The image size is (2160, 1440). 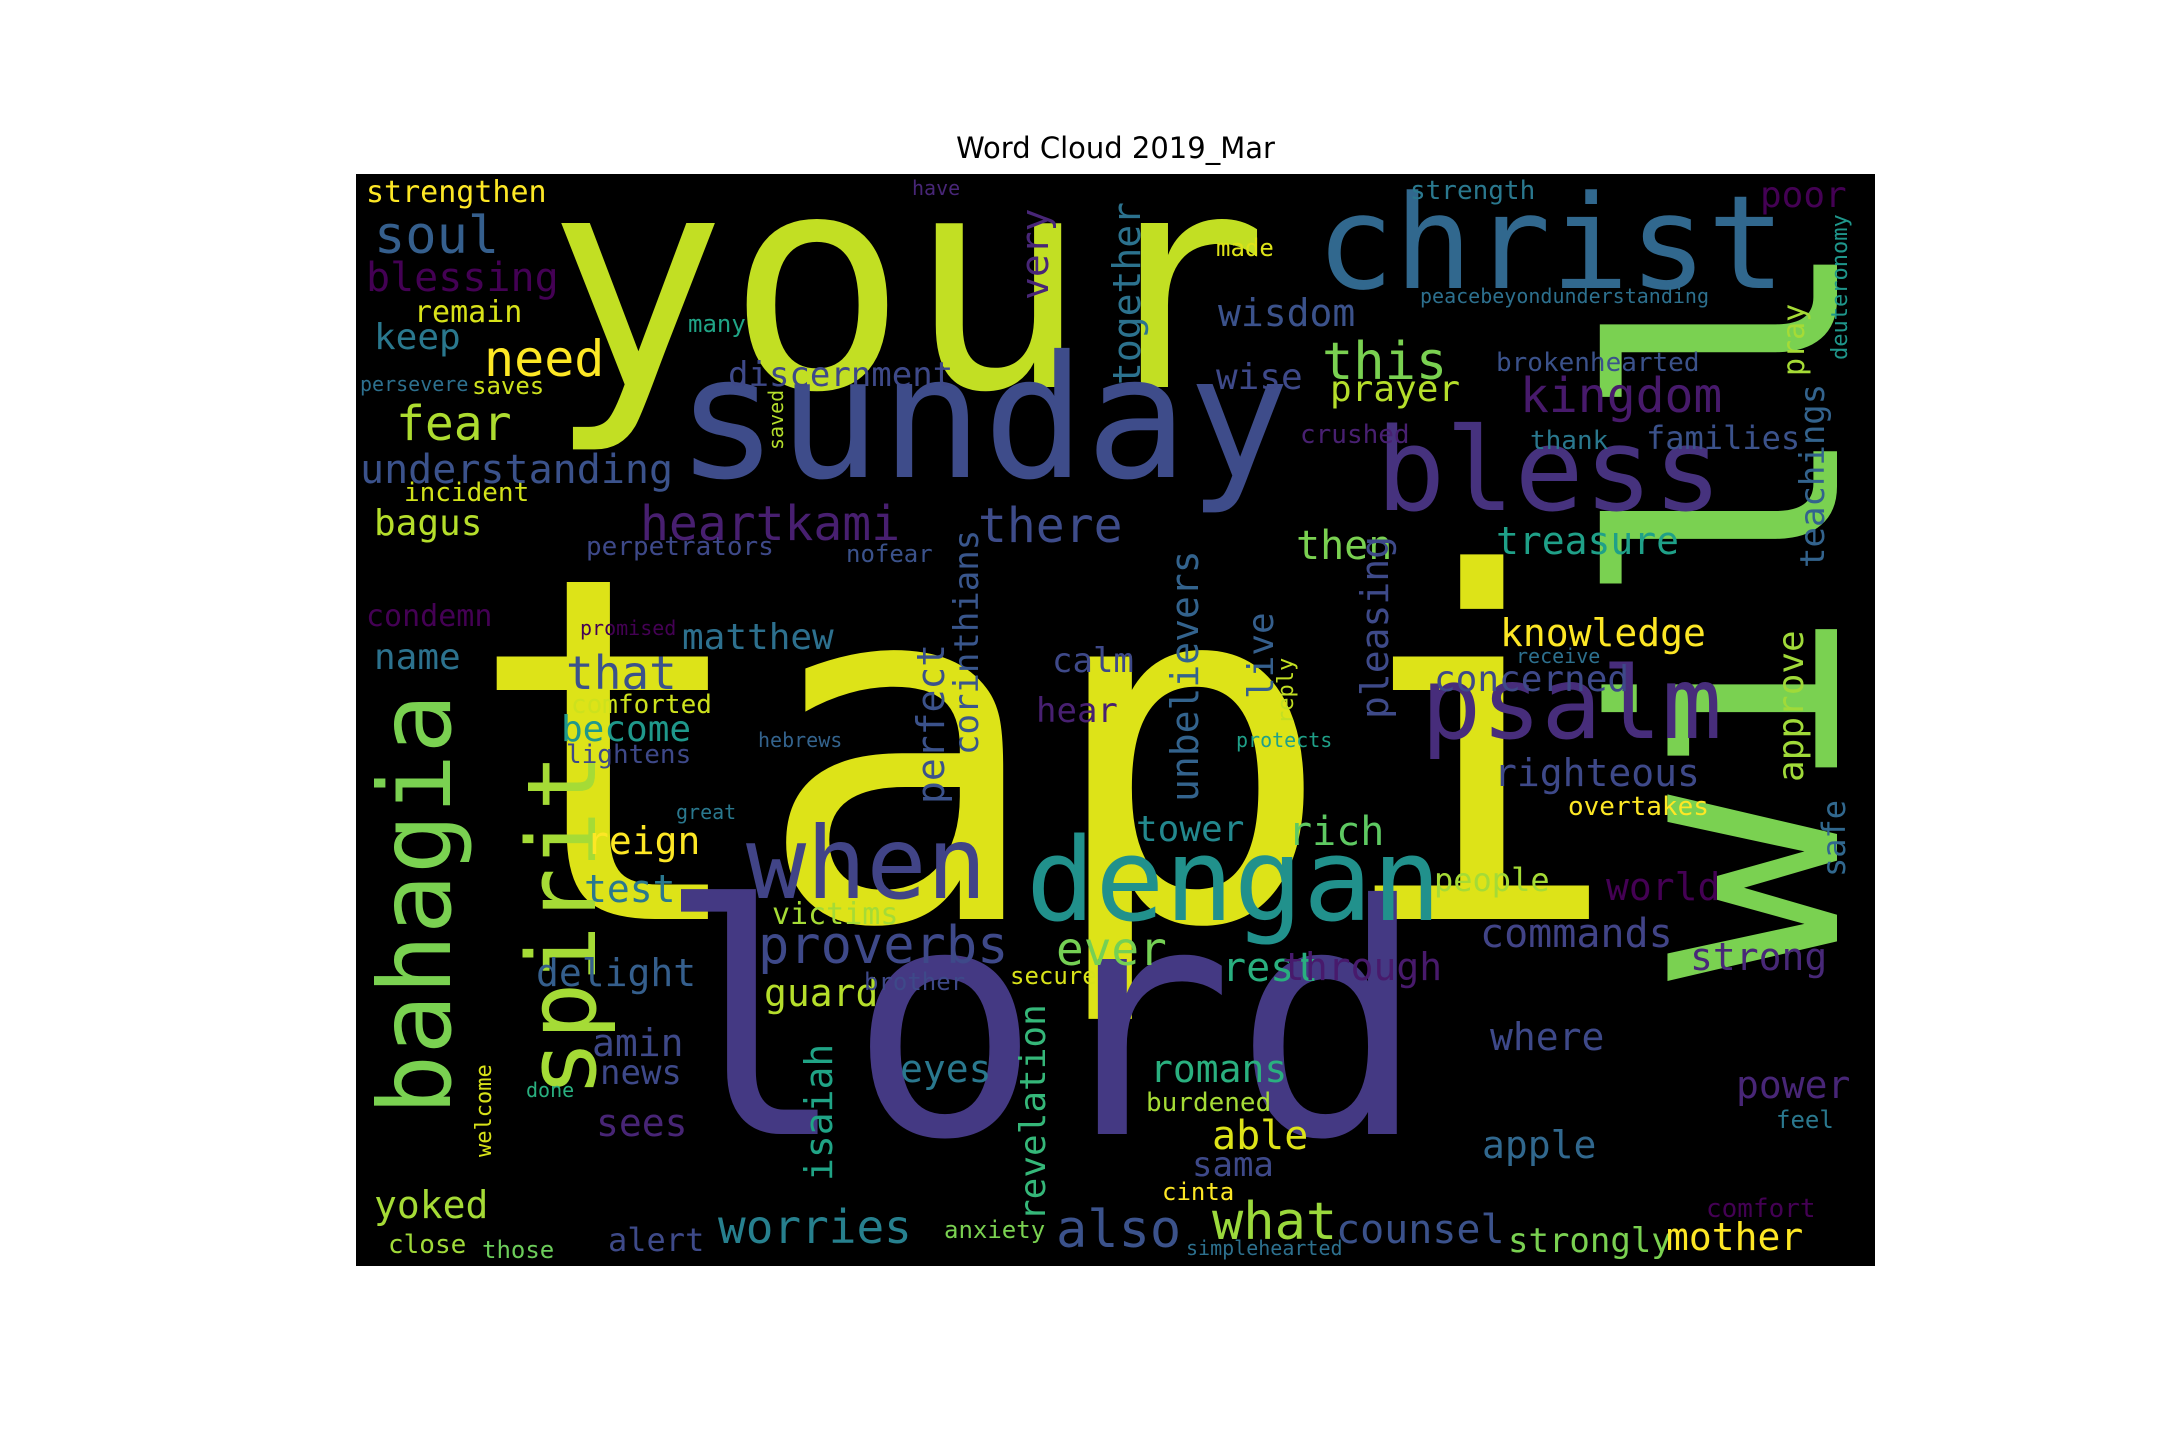 What do you see at coordinates (437, 236) in the screenshot?
I see `word-soul: soul` at bounding box center [437, 236].